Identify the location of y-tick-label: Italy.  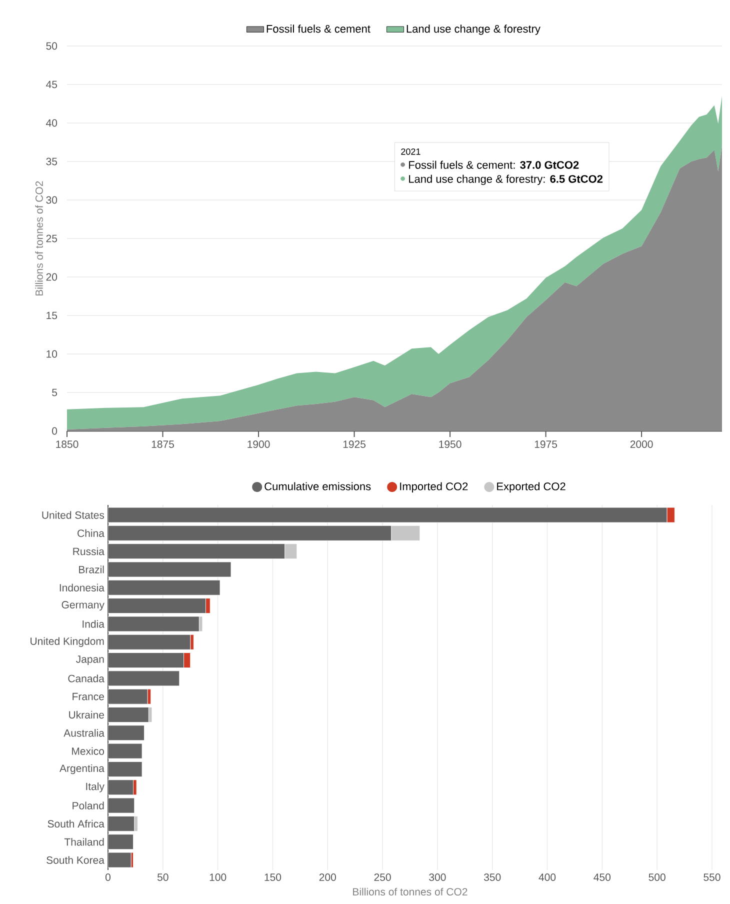
(95, 787).